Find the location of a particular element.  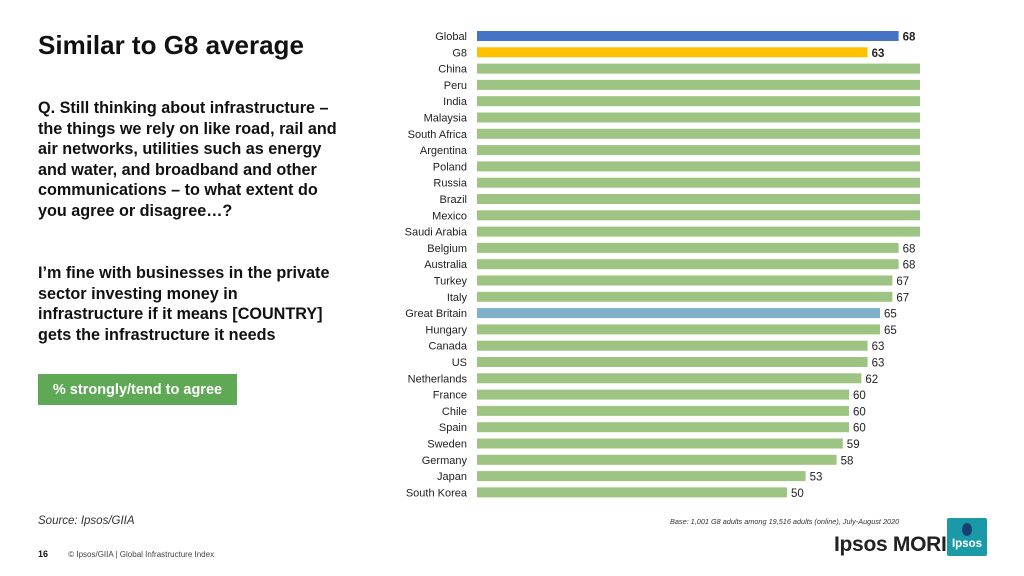

category-label-saudi-arabia: Saudi Arabia is located at coordinates (436, 233).